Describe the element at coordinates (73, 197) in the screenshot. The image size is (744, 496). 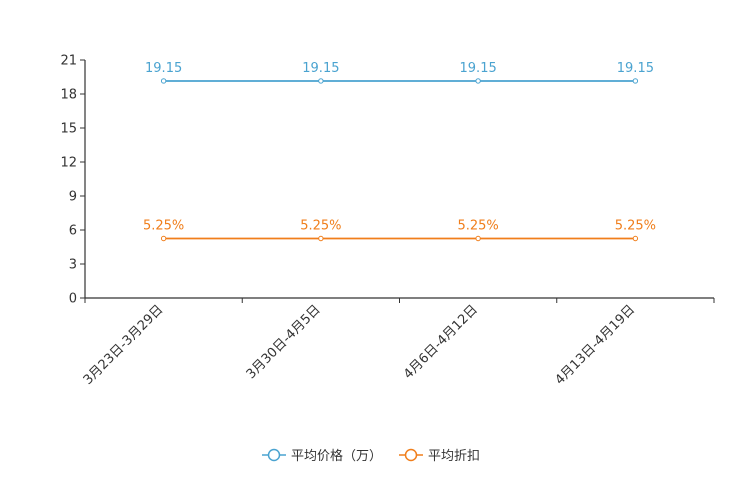
I see `y-tick-label: 9` at that location.